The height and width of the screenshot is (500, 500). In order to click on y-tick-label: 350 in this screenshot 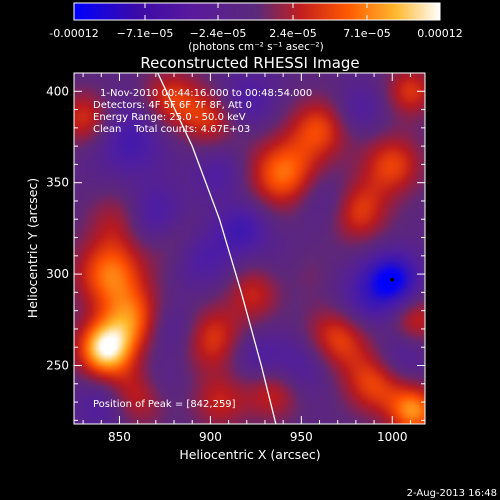, I will do `click(57, 183)`.